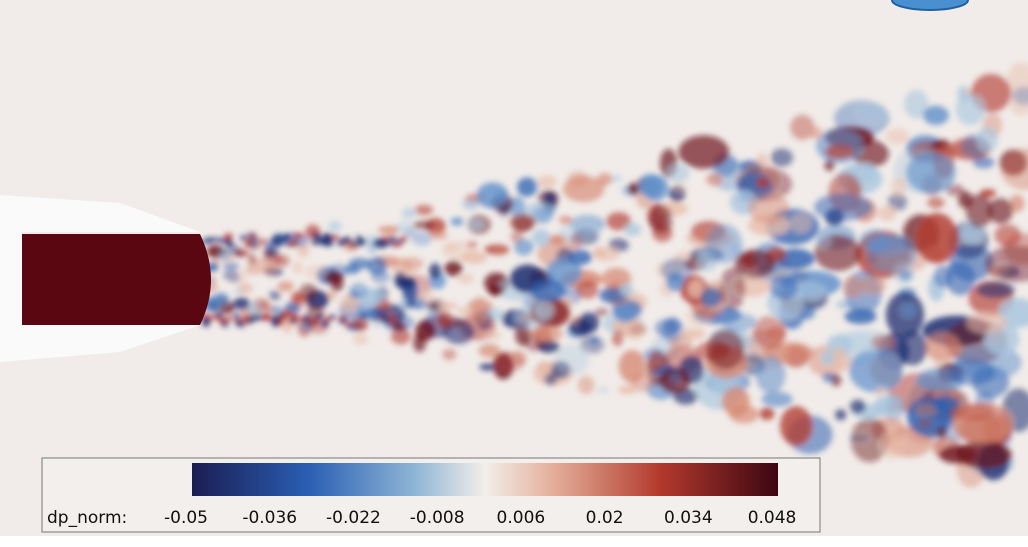  Describe the element at coordinates (514, 541) in the screenshot. I see `bottom-strip` at that location.